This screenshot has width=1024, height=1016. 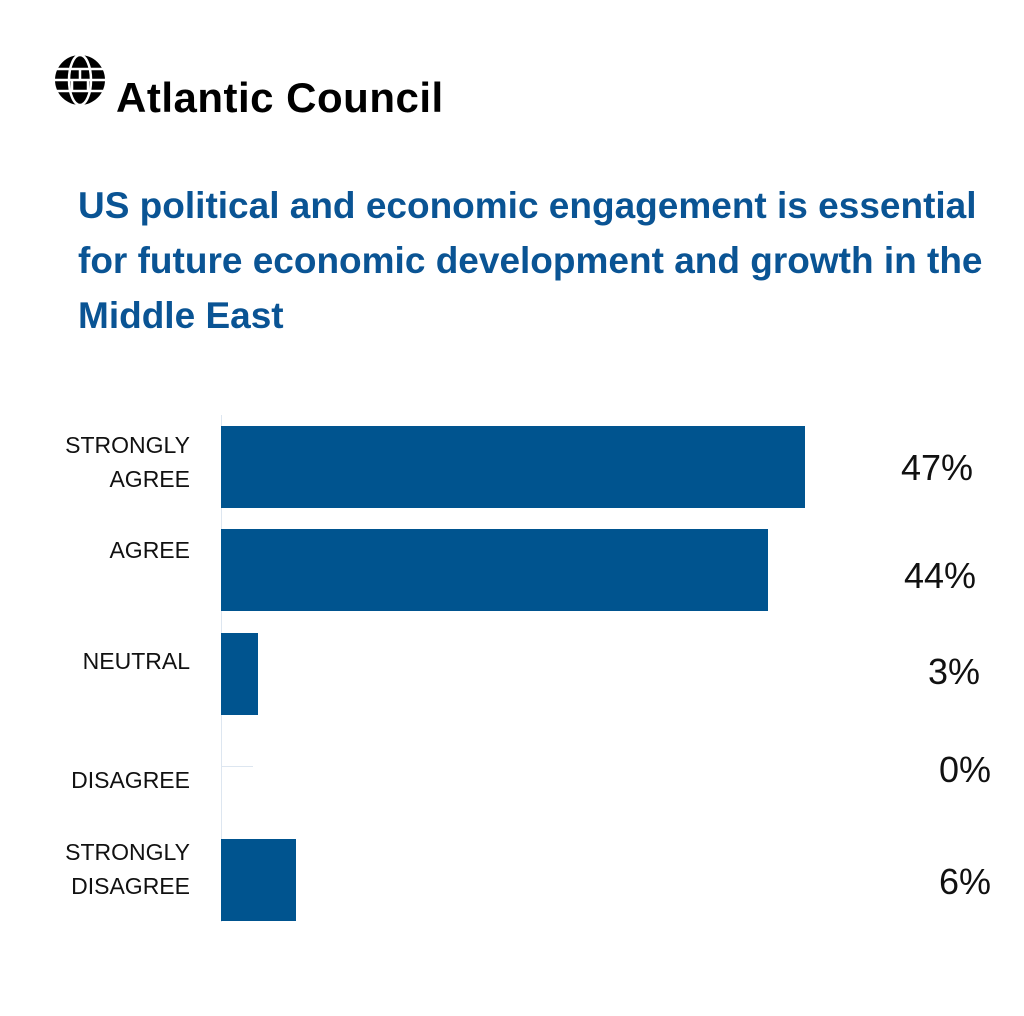 I want to click on globe-icon, so click(x=80, y=80).